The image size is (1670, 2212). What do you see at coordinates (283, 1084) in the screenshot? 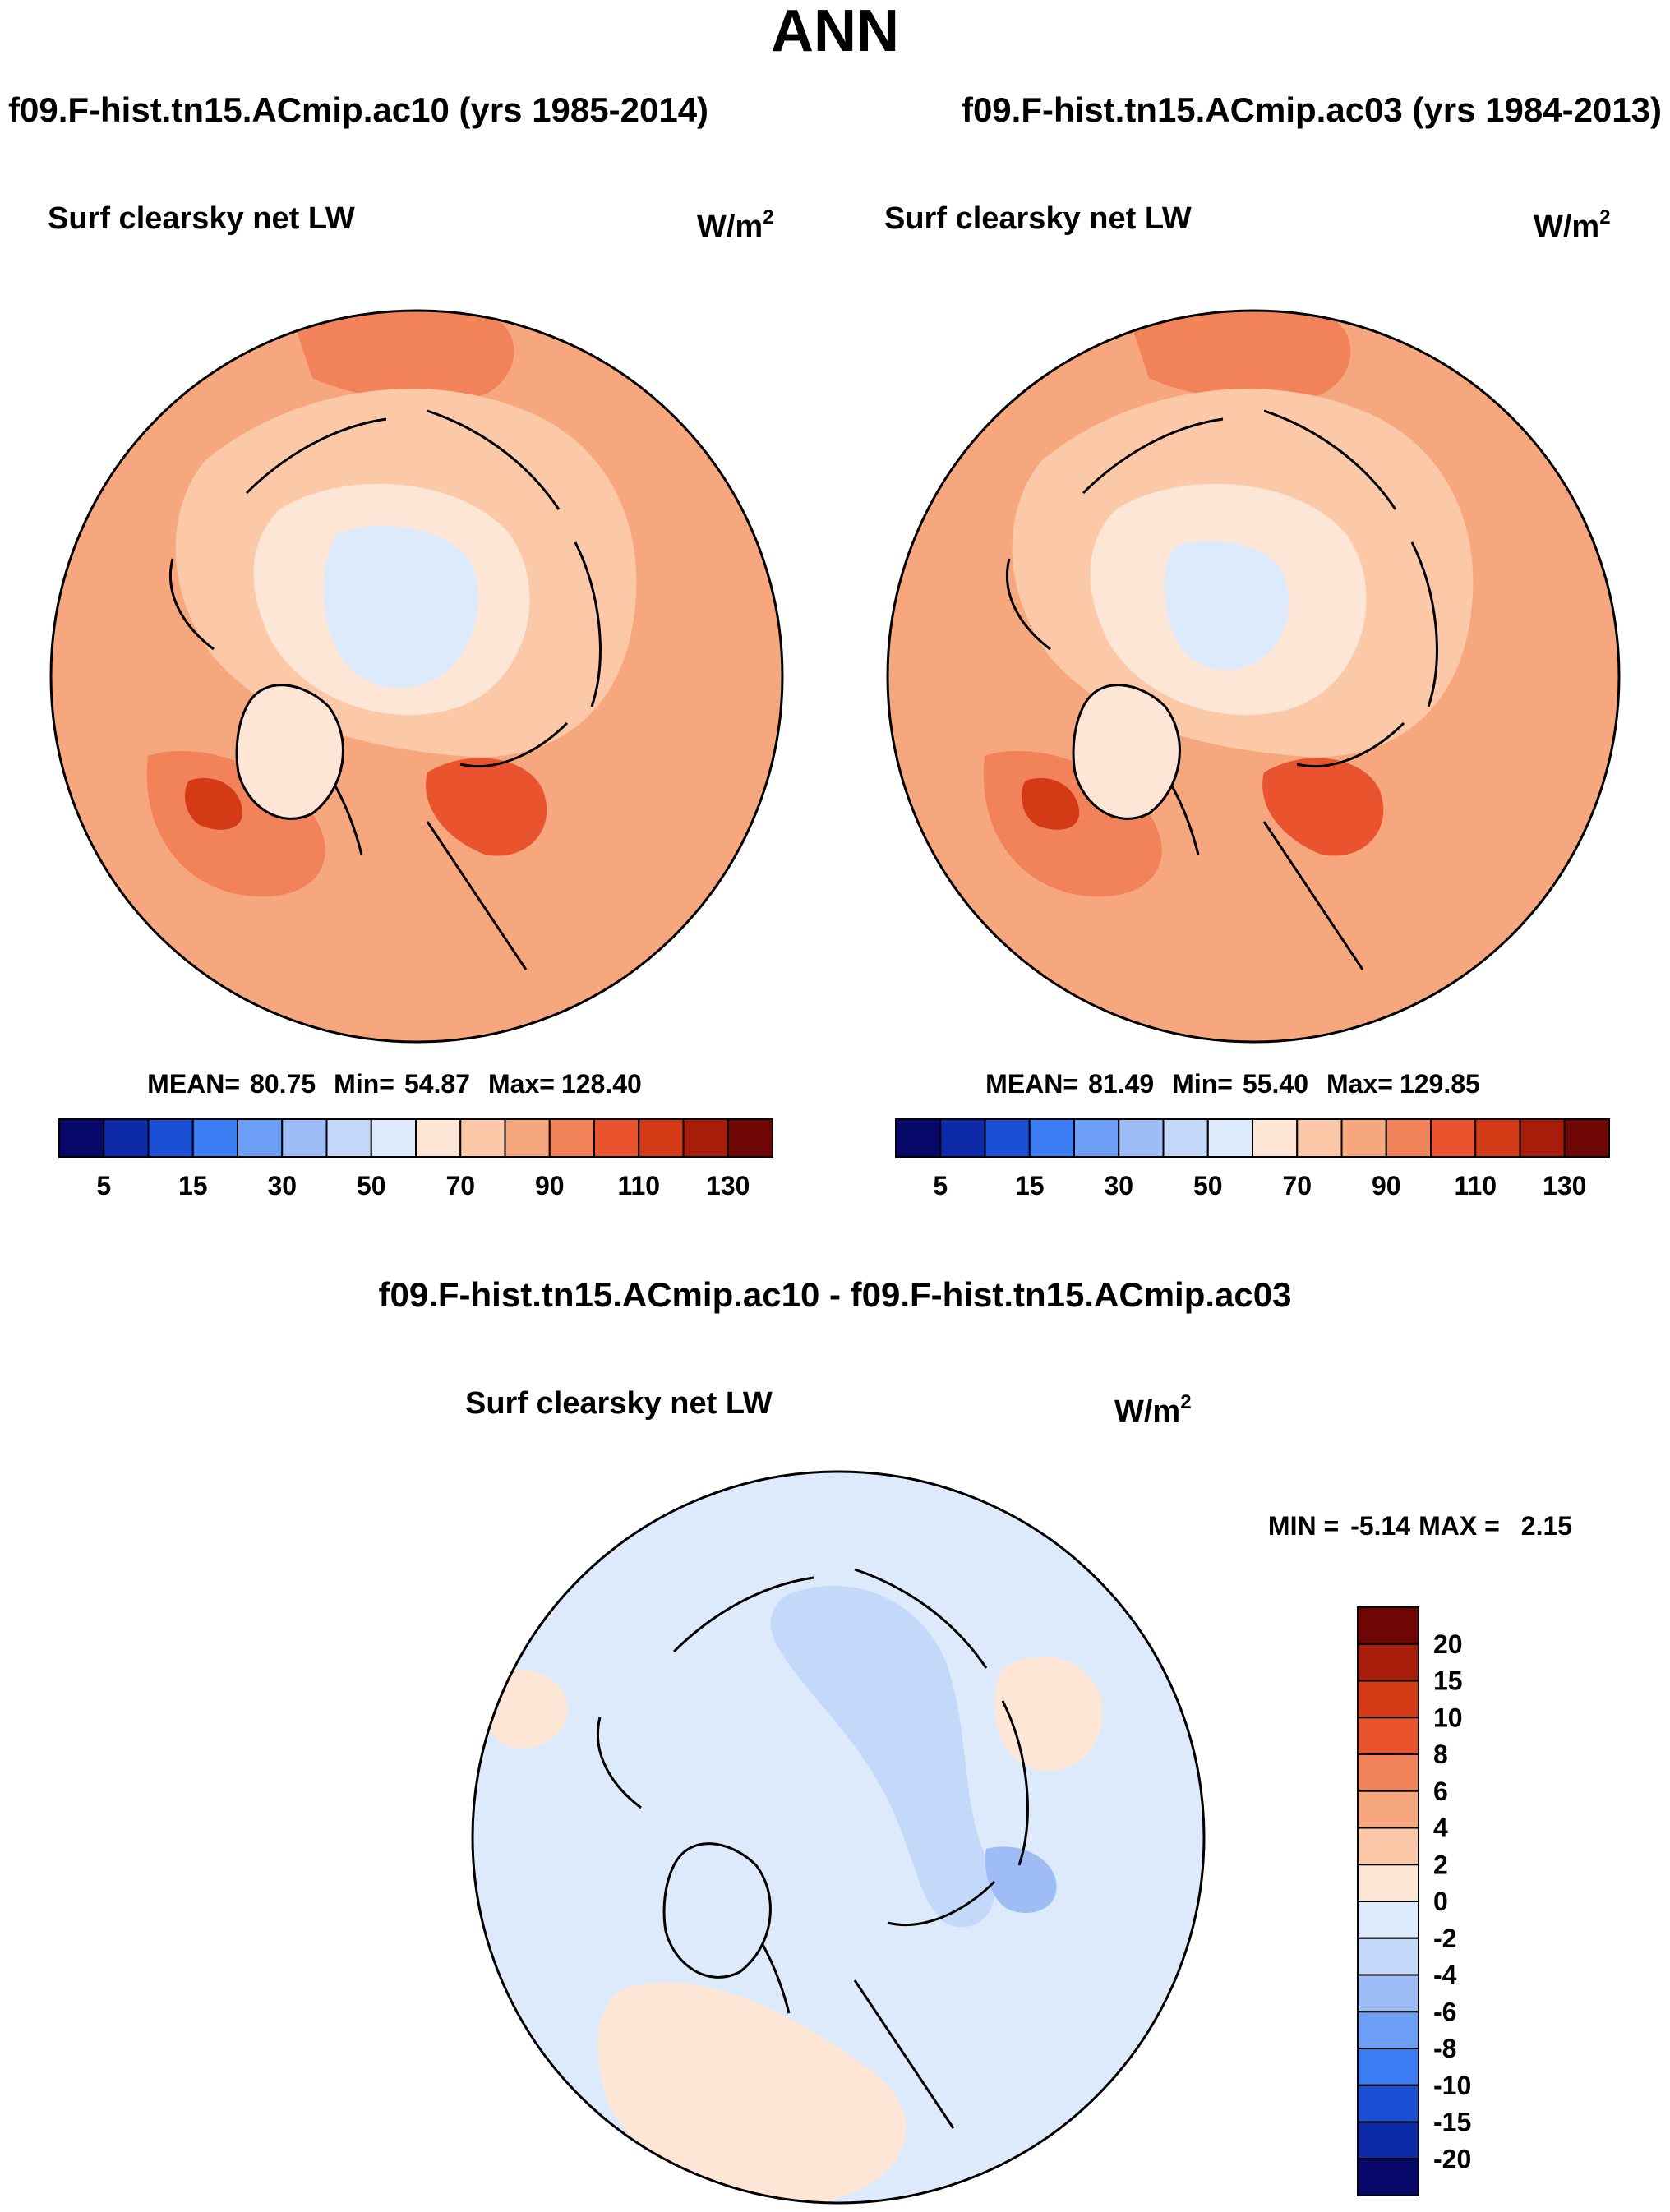
I see `panel-1-mean: 80.75` at bounding box center [283, 1084].